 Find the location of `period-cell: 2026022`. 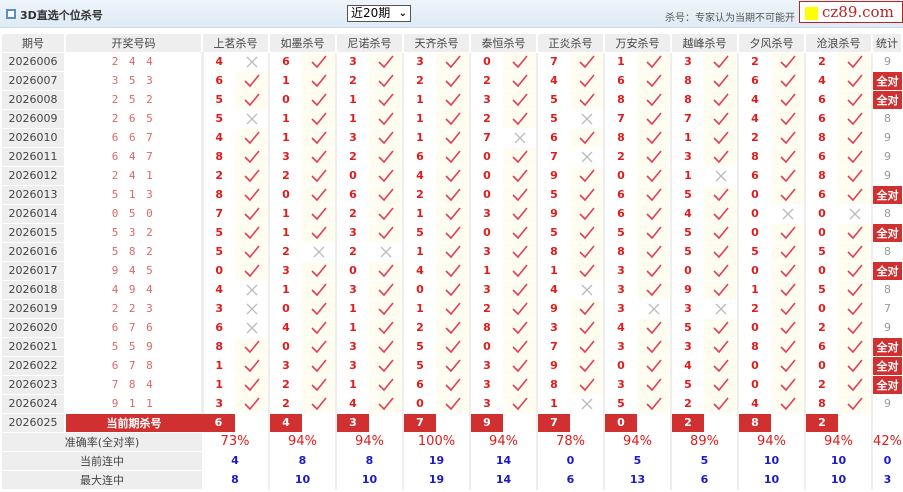

period-cell: 2026022 is located at coordinates (34, 366).